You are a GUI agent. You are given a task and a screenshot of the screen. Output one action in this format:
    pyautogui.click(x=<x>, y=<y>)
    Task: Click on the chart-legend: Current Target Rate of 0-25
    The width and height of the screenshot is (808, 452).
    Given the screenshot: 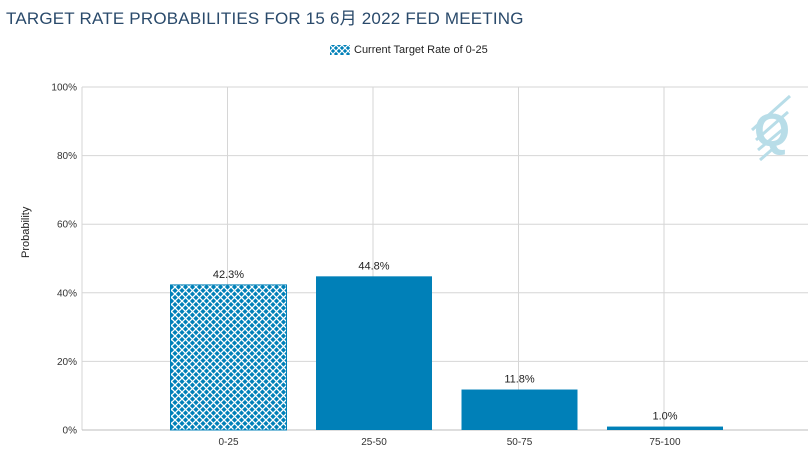 What is the action you would take?
    pyautogui.click(x=409, y=50)
    